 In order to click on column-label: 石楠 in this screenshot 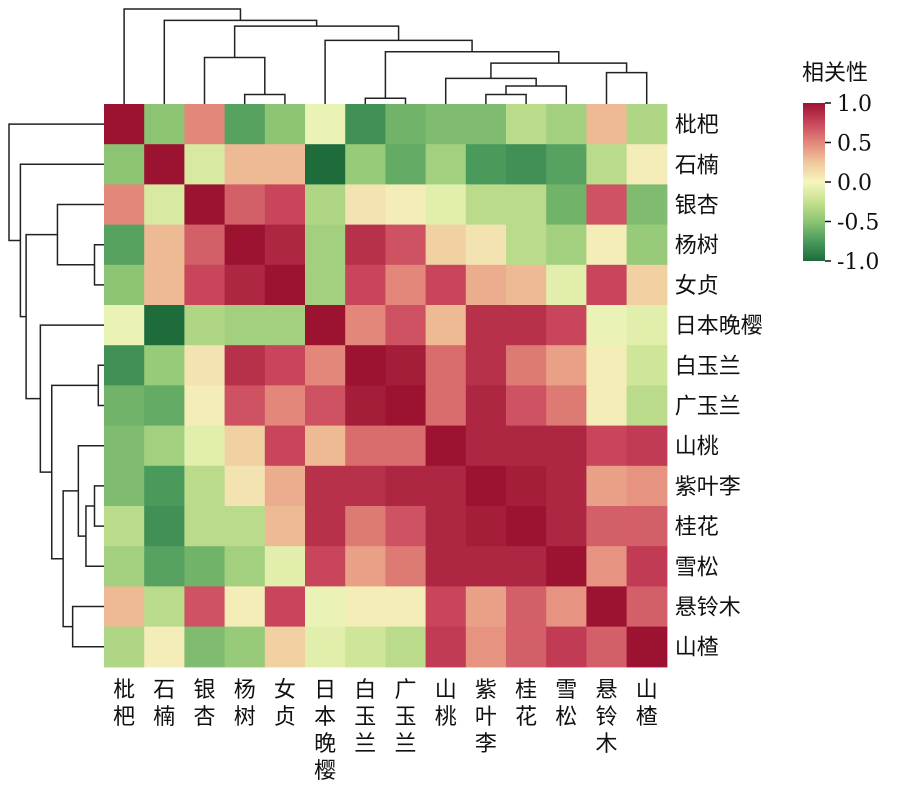, I will do `click(164, 704)`.